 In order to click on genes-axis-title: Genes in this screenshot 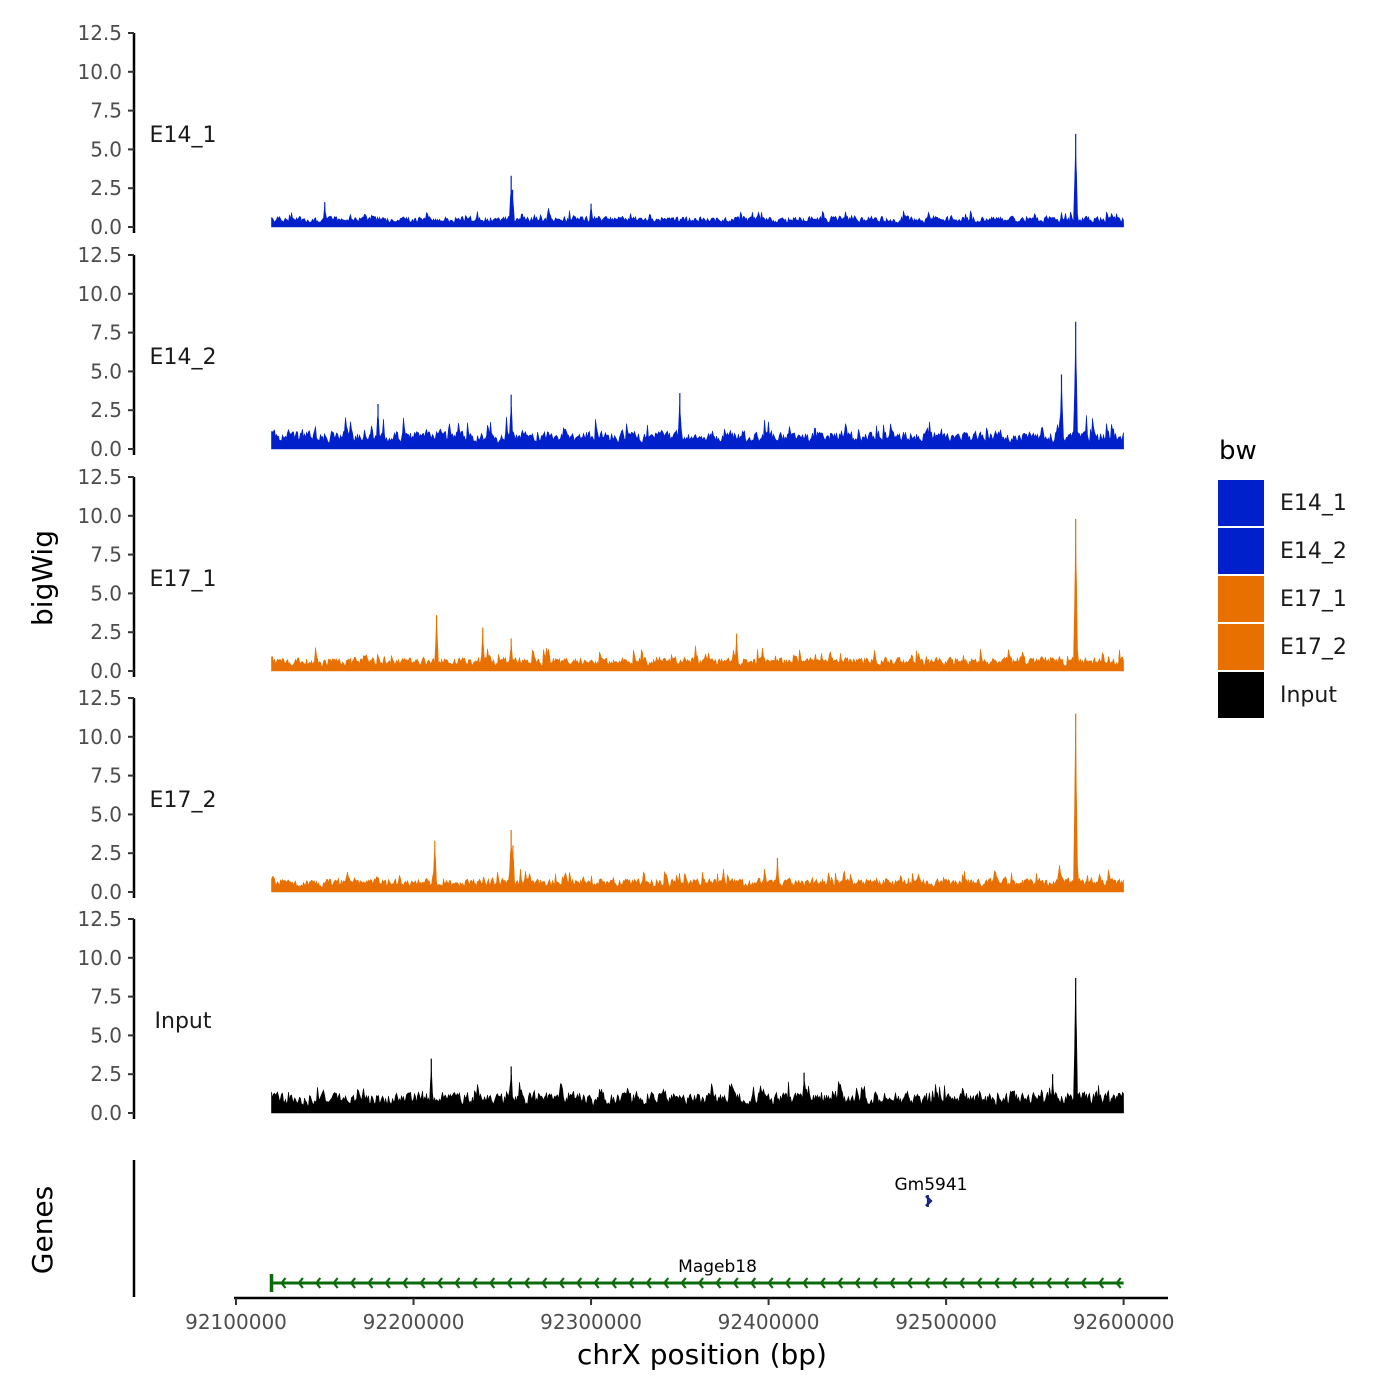, I will do `click(42, 1230)`.